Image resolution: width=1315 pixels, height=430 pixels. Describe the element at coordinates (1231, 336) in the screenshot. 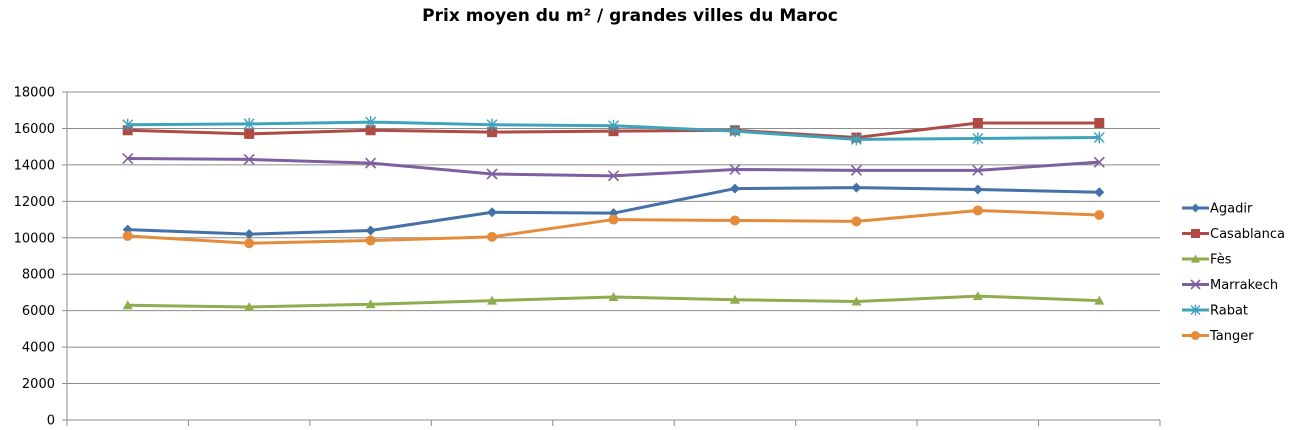

I see `legend-label: Tanger` at that location.